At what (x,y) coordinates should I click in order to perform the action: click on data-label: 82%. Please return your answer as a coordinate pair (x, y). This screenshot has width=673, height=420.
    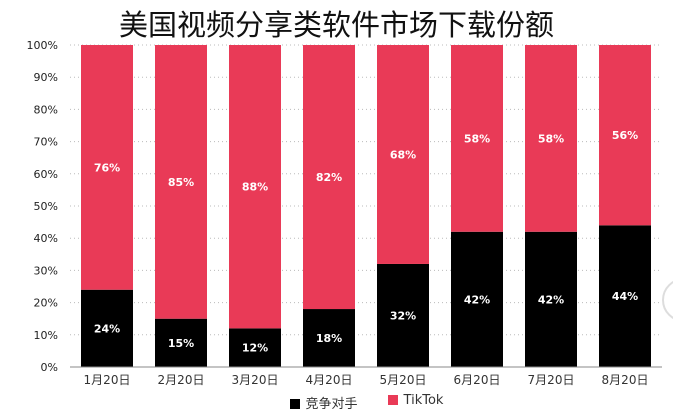
    Looking at the image, I should click on (329, 177).